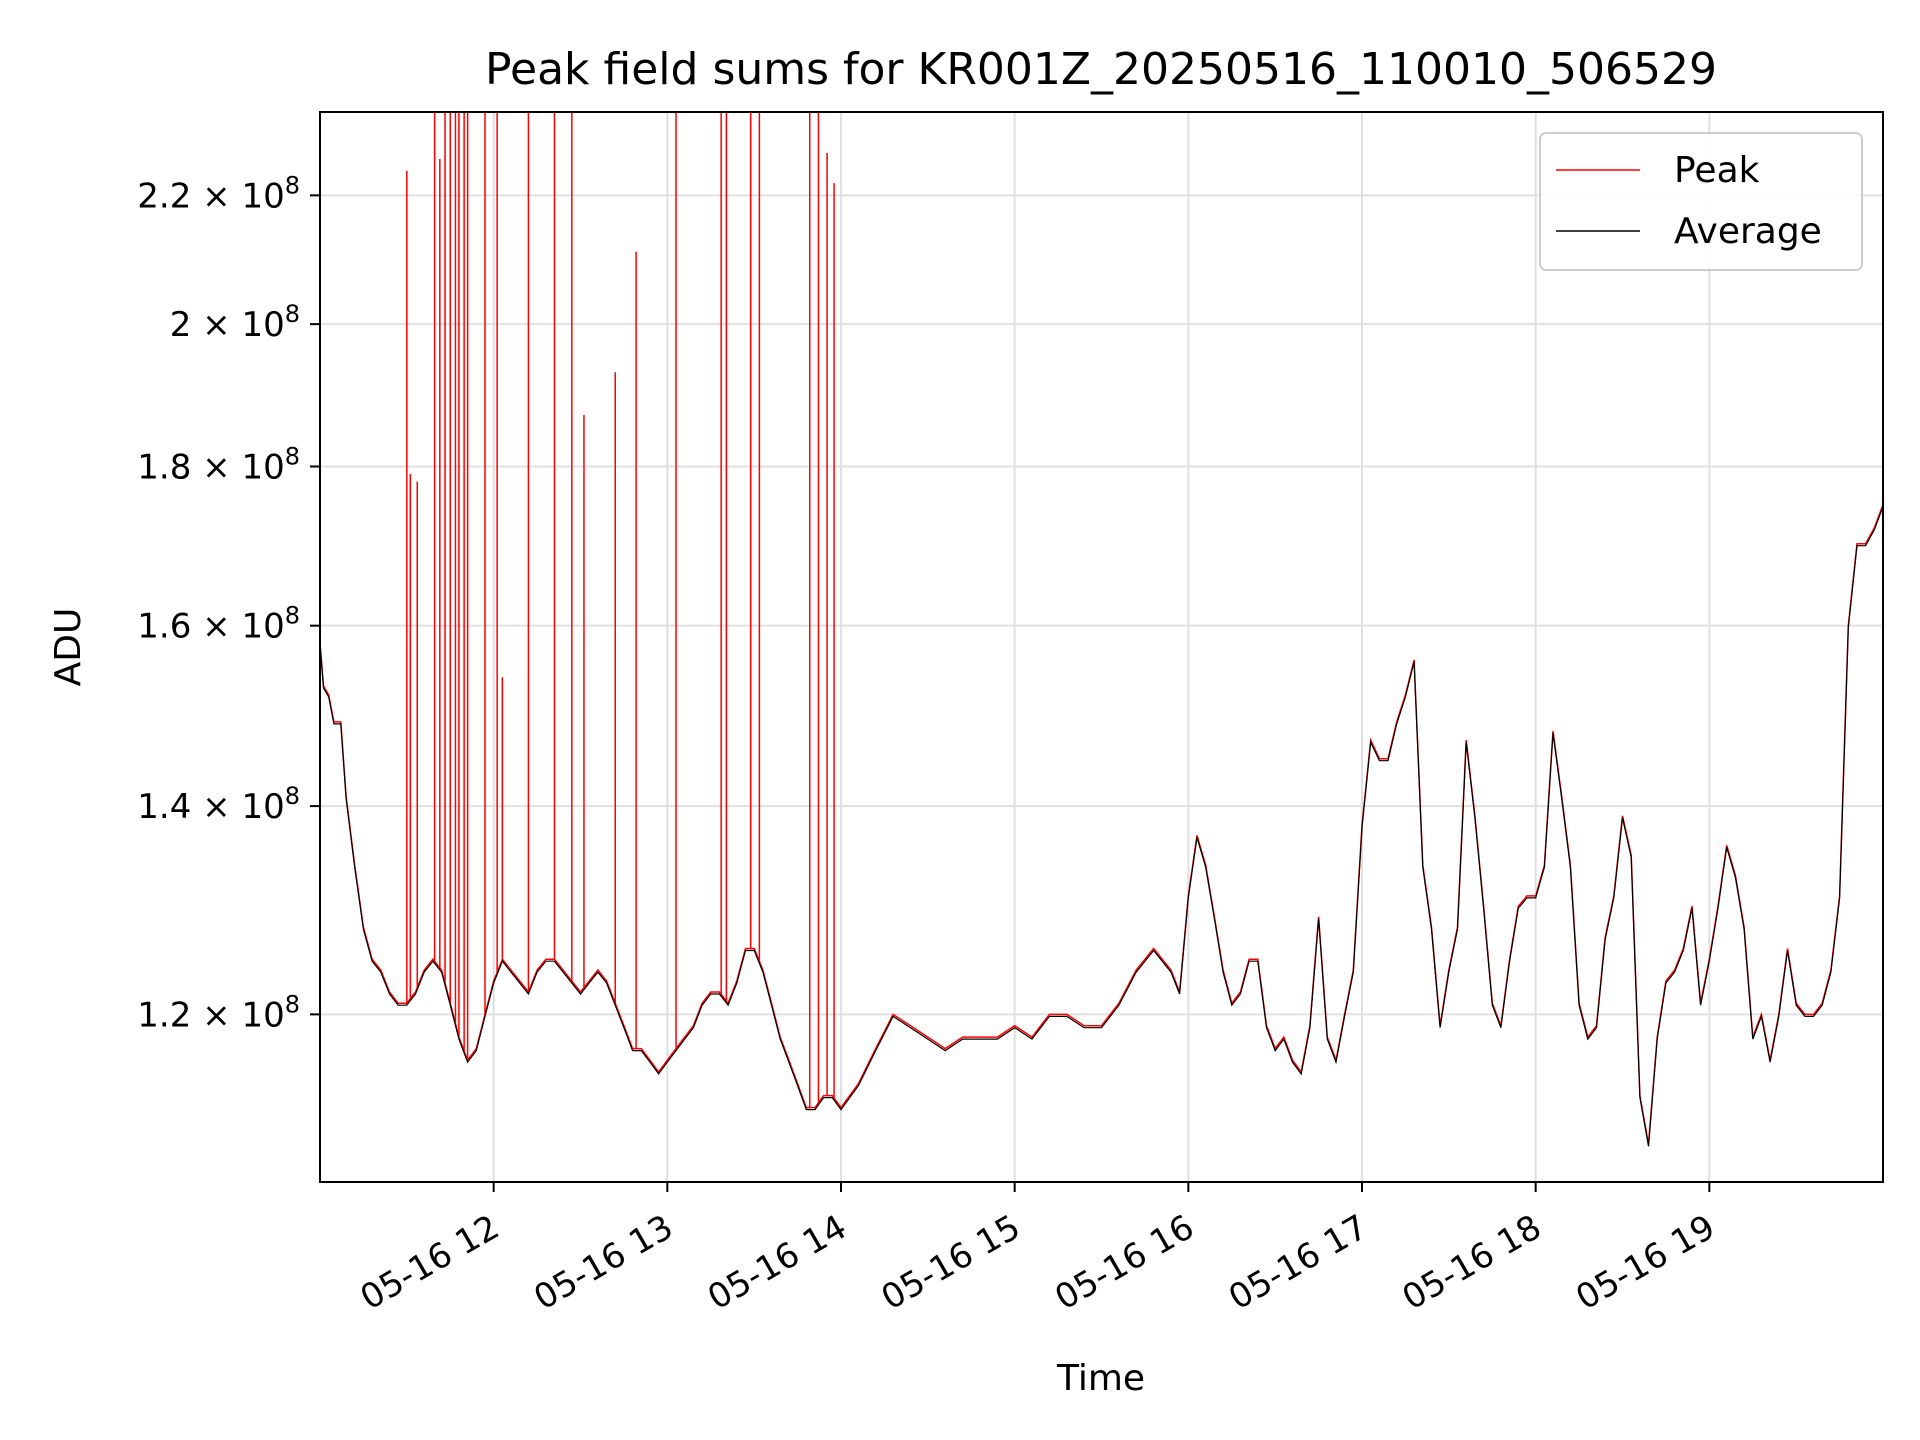 The width and height of the screenshot is (1920, 1440). I want to click on y-tick-label: 1.8 × 108, so click(218, 465).